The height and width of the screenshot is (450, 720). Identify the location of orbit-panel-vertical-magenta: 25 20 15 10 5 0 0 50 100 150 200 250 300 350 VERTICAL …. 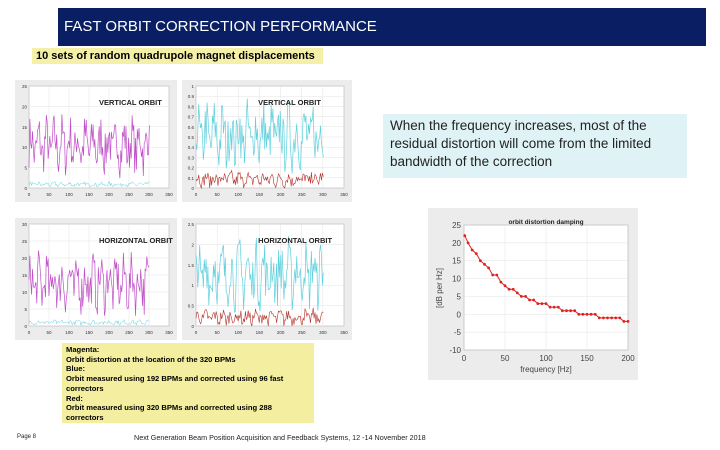
(96, 141).